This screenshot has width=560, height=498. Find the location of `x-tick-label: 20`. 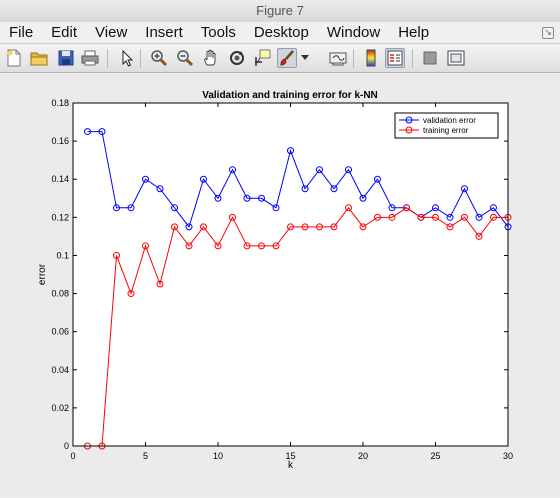

x-tick-label: 20 is located at coordinates (363, 456).